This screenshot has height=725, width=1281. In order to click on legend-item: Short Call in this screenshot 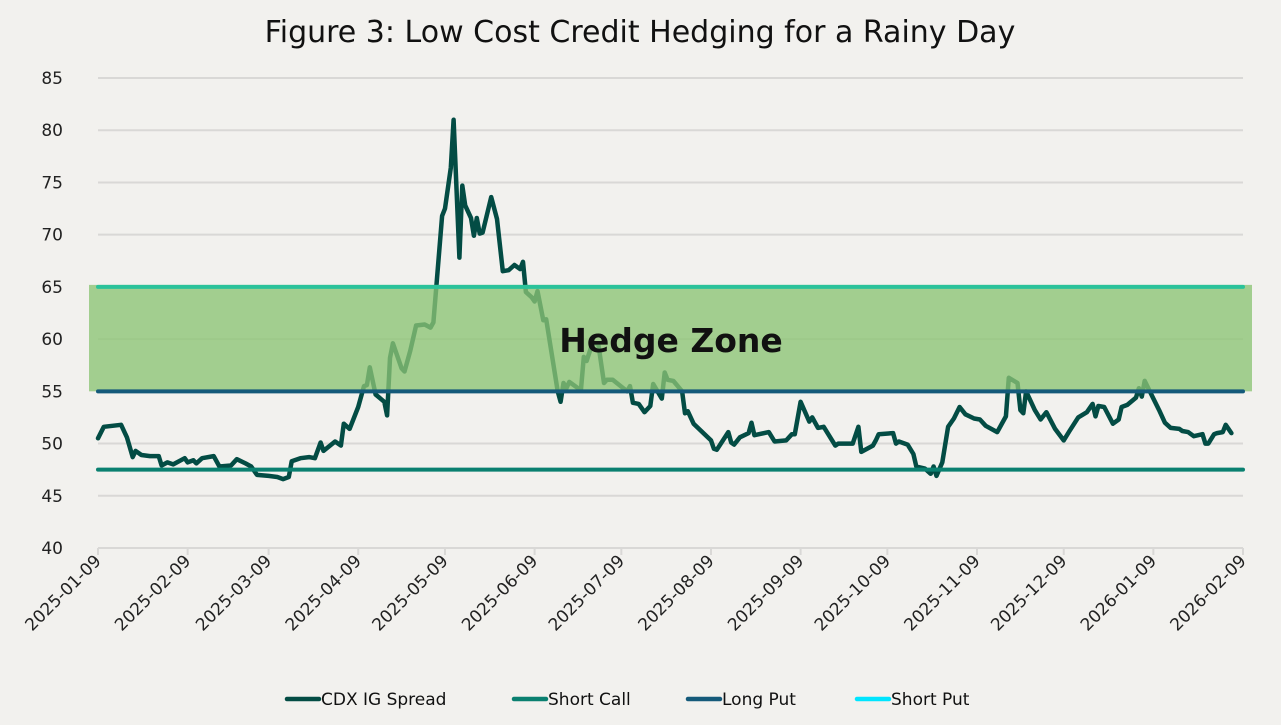, I will do `click(571, 700)`.